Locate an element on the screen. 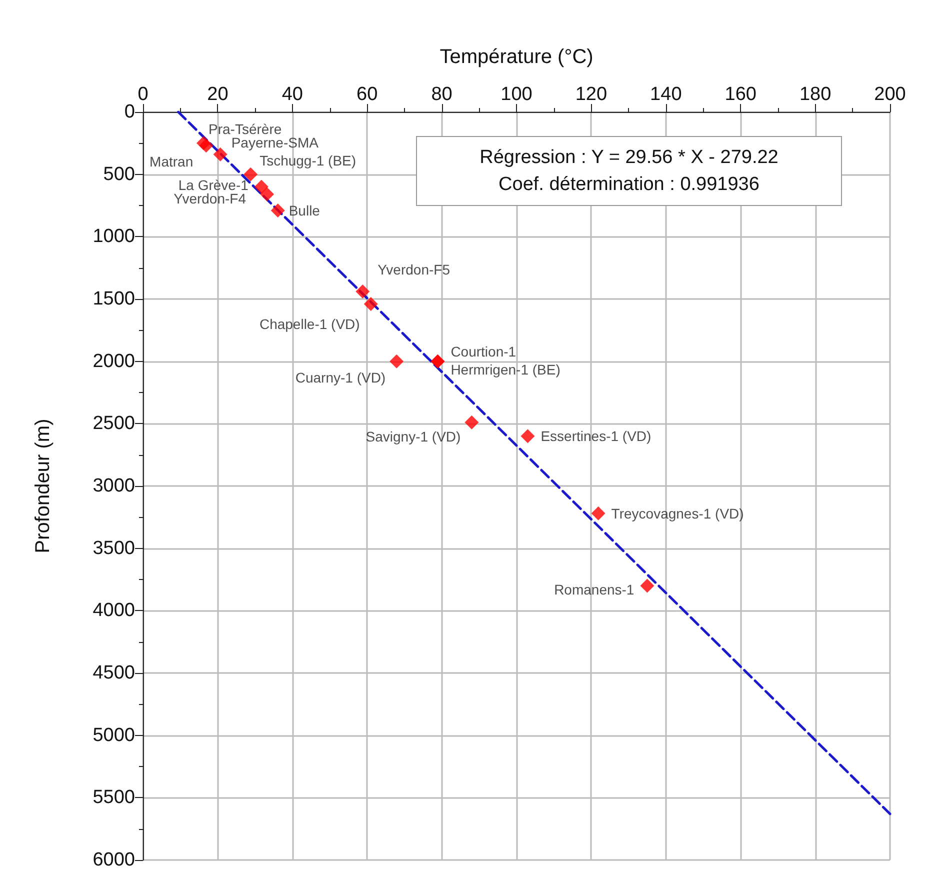 The width and height of the screenshot is (925, 879). annotation: Savigny-1 (VD) is located at coordinates (413, 436).